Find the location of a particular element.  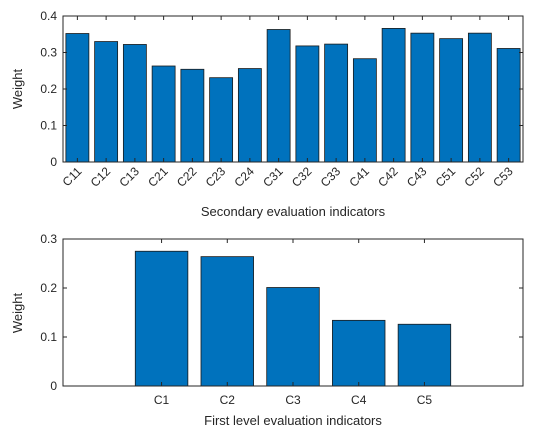

bar-c52 is located at coordinates (479, 97).